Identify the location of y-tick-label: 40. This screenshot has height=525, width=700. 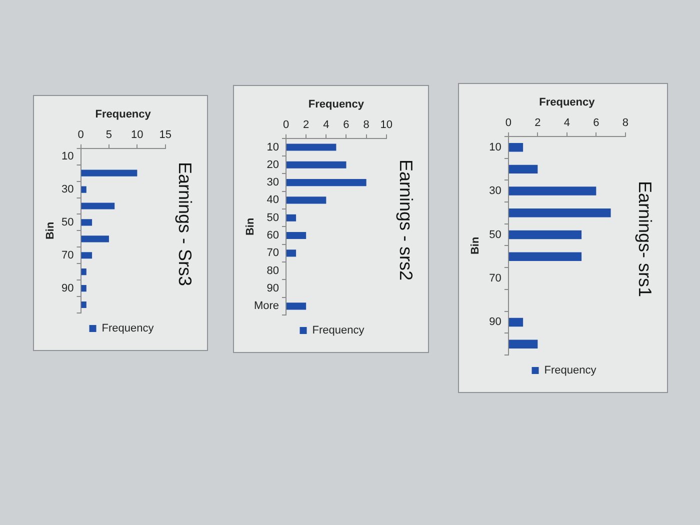
(272, 200).